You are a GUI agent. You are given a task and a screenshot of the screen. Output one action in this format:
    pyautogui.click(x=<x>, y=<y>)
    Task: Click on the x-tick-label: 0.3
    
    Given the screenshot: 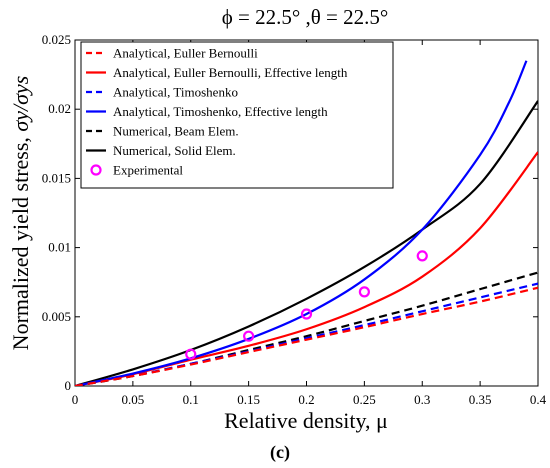 What is the action you would take?
    pyautogui.click(x=422, y=399)
    